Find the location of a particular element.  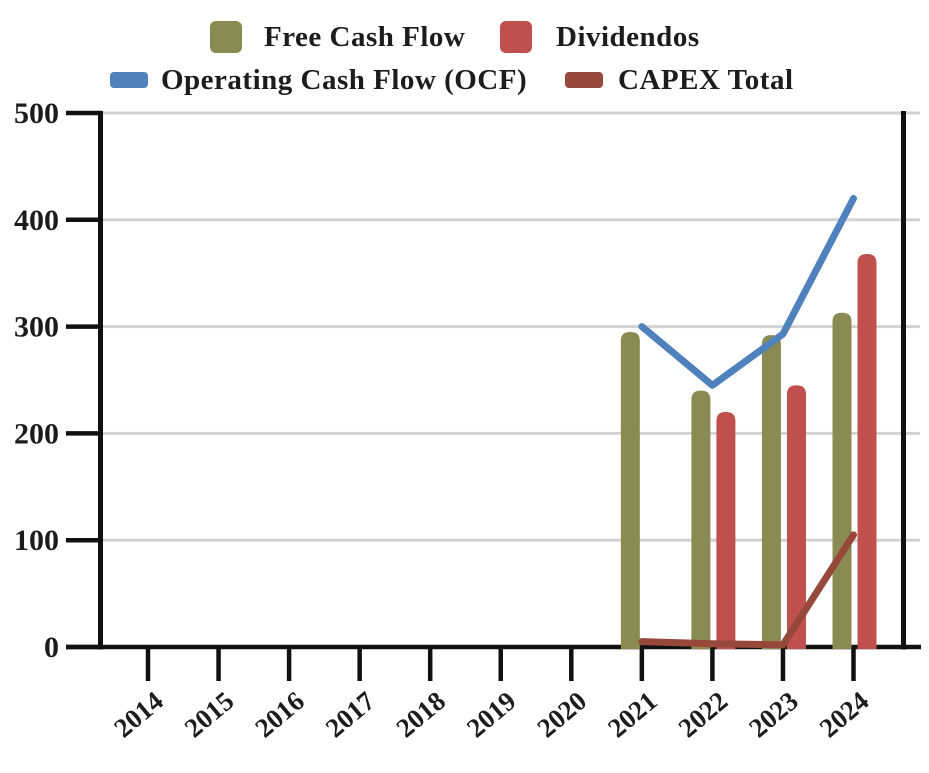

y-tick-label: 300 is located at coordinates (36, 327).